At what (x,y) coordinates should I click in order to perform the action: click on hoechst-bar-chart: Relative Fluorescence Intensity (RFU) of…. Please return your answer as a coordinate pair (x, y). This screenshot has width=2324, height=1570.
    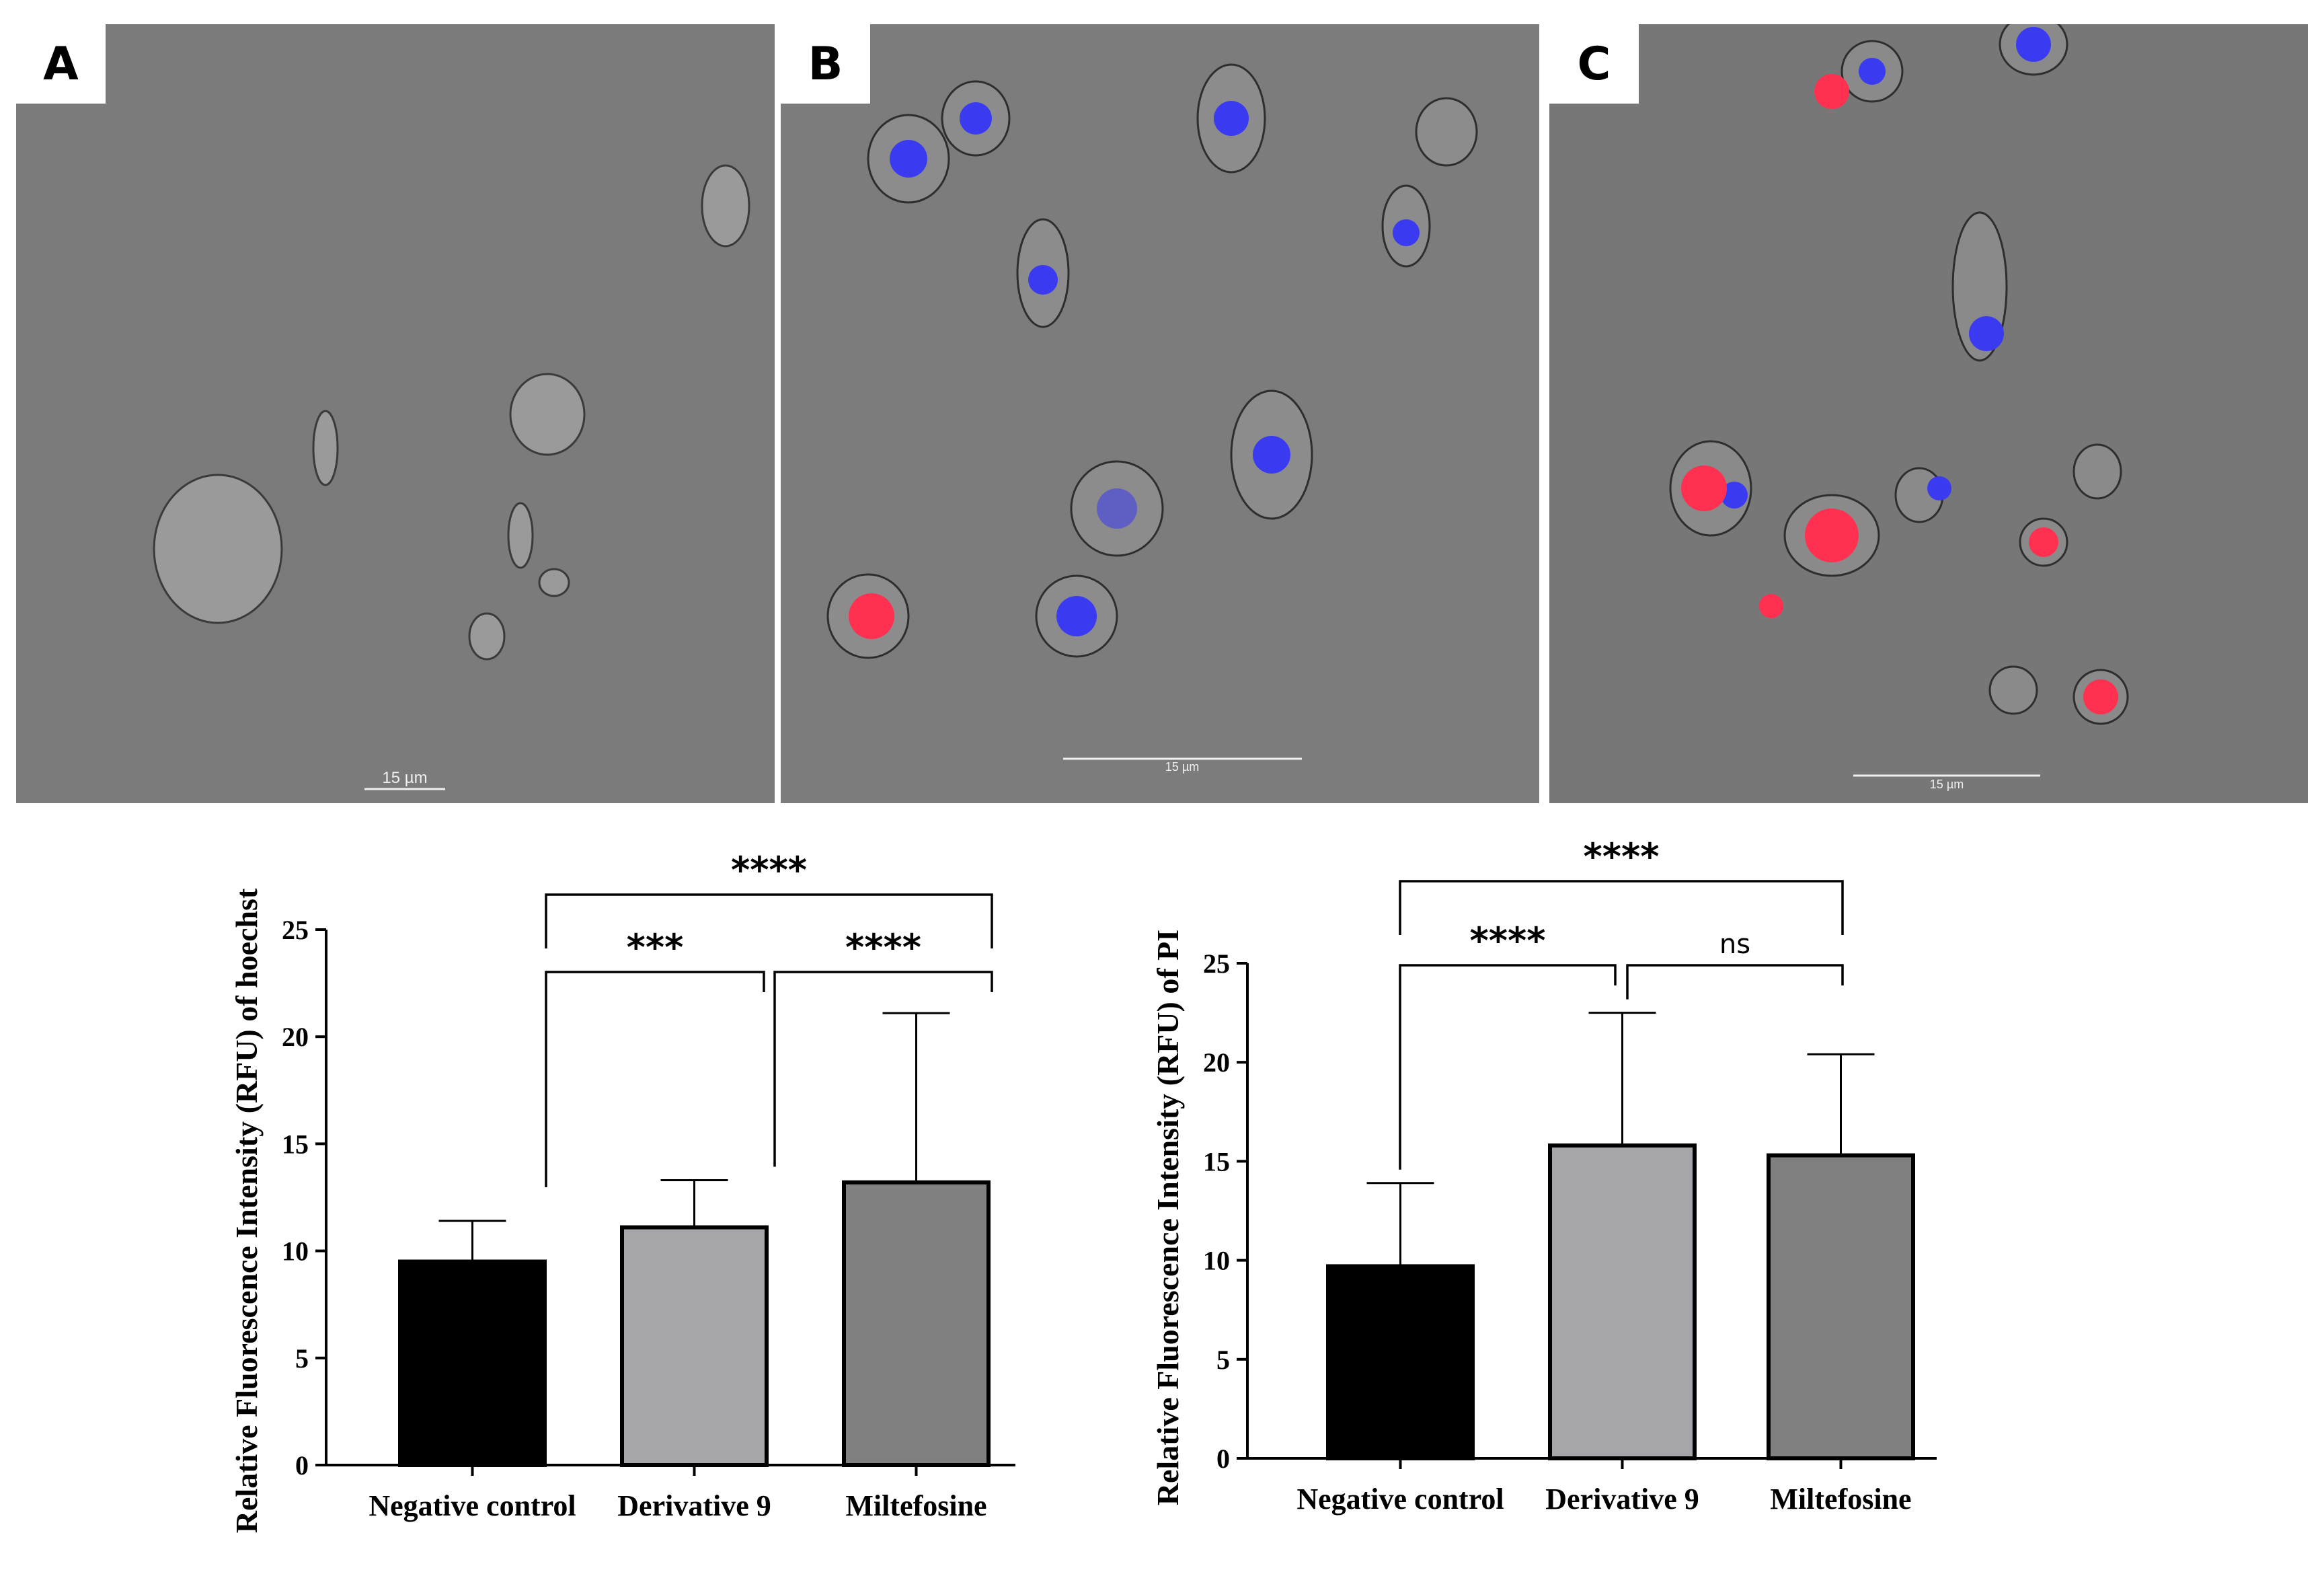
    Looking at the image, I should click on (622, 1191).